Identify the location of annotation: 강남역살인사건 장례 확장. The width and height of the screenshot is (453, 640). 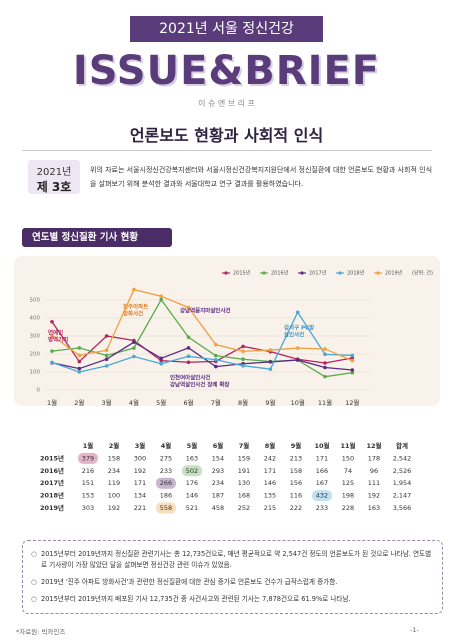
(200, 385).